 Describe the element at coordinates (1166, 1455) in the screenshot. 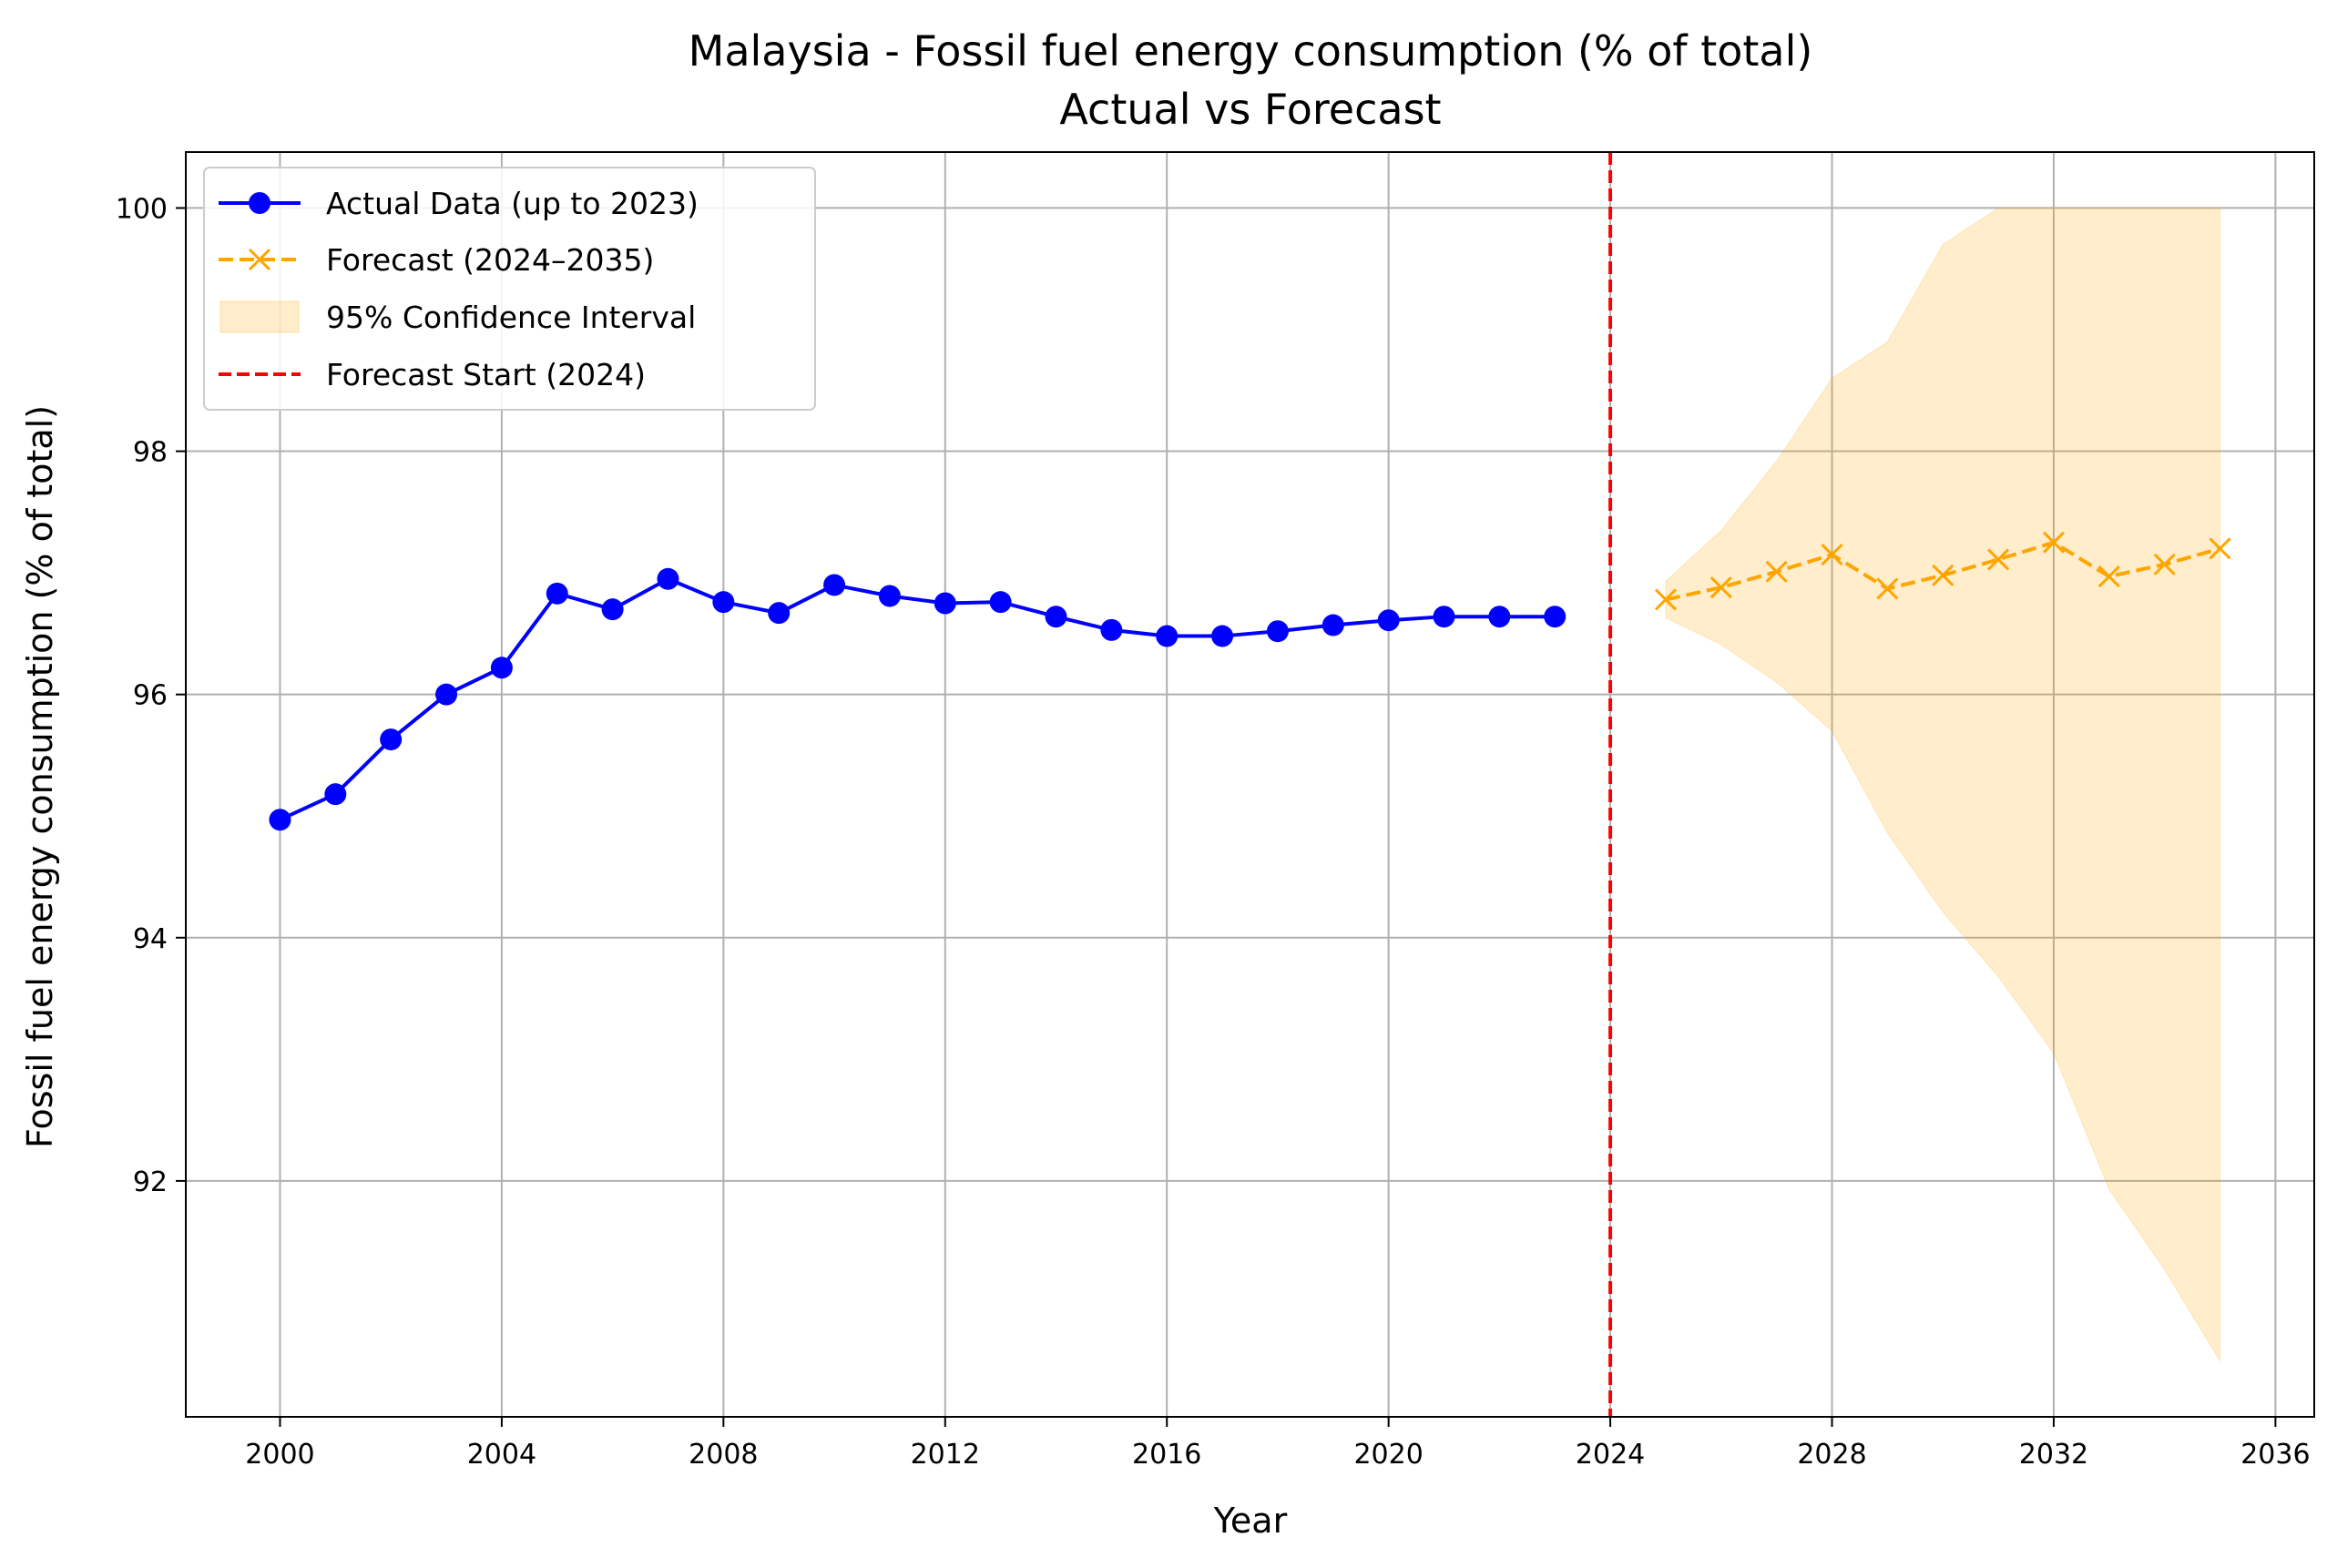

I see `x-tick-label: 2016` at that location.